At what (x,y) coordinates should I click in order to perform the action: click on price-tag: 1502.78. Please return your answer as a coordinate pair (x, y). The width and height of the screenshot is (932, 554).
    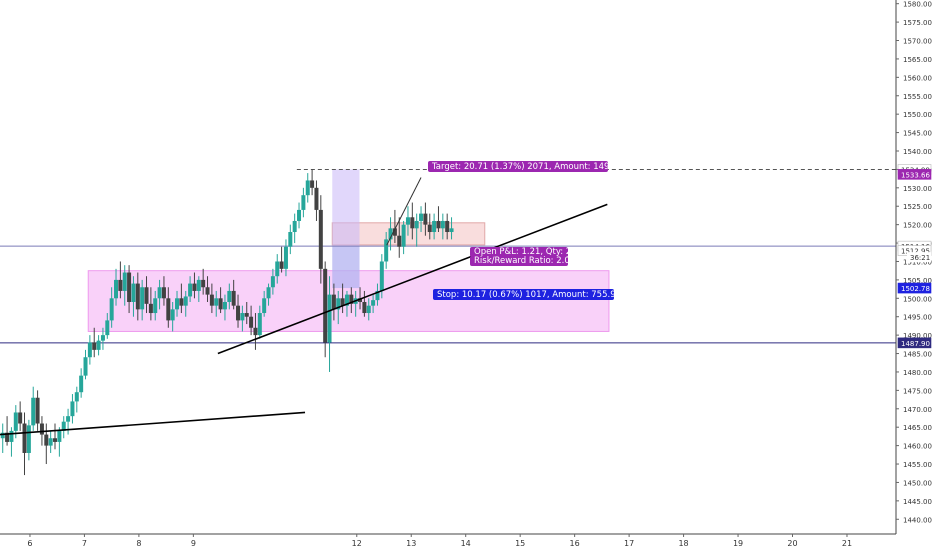
    Looking at the image, I should click on (914, 288).